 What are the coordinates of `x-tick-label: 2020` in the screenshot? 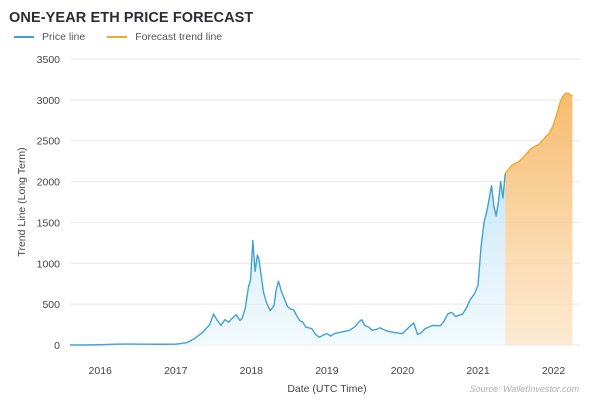 It's located at (403, 371).